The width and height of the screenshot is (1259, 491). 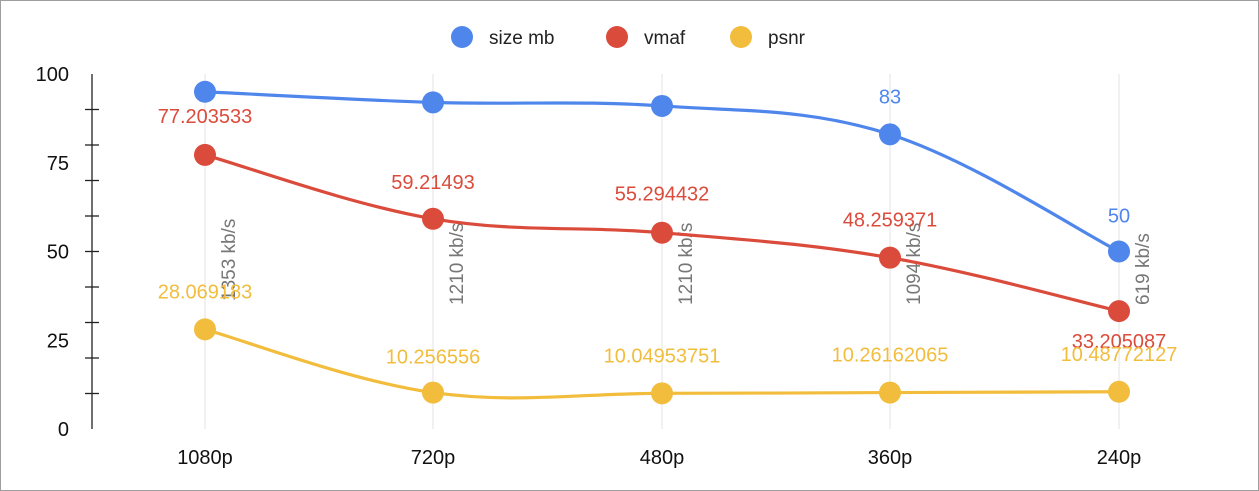 I want to click on legend-item-vmaf: vmaf, so click(x=646, y=37).